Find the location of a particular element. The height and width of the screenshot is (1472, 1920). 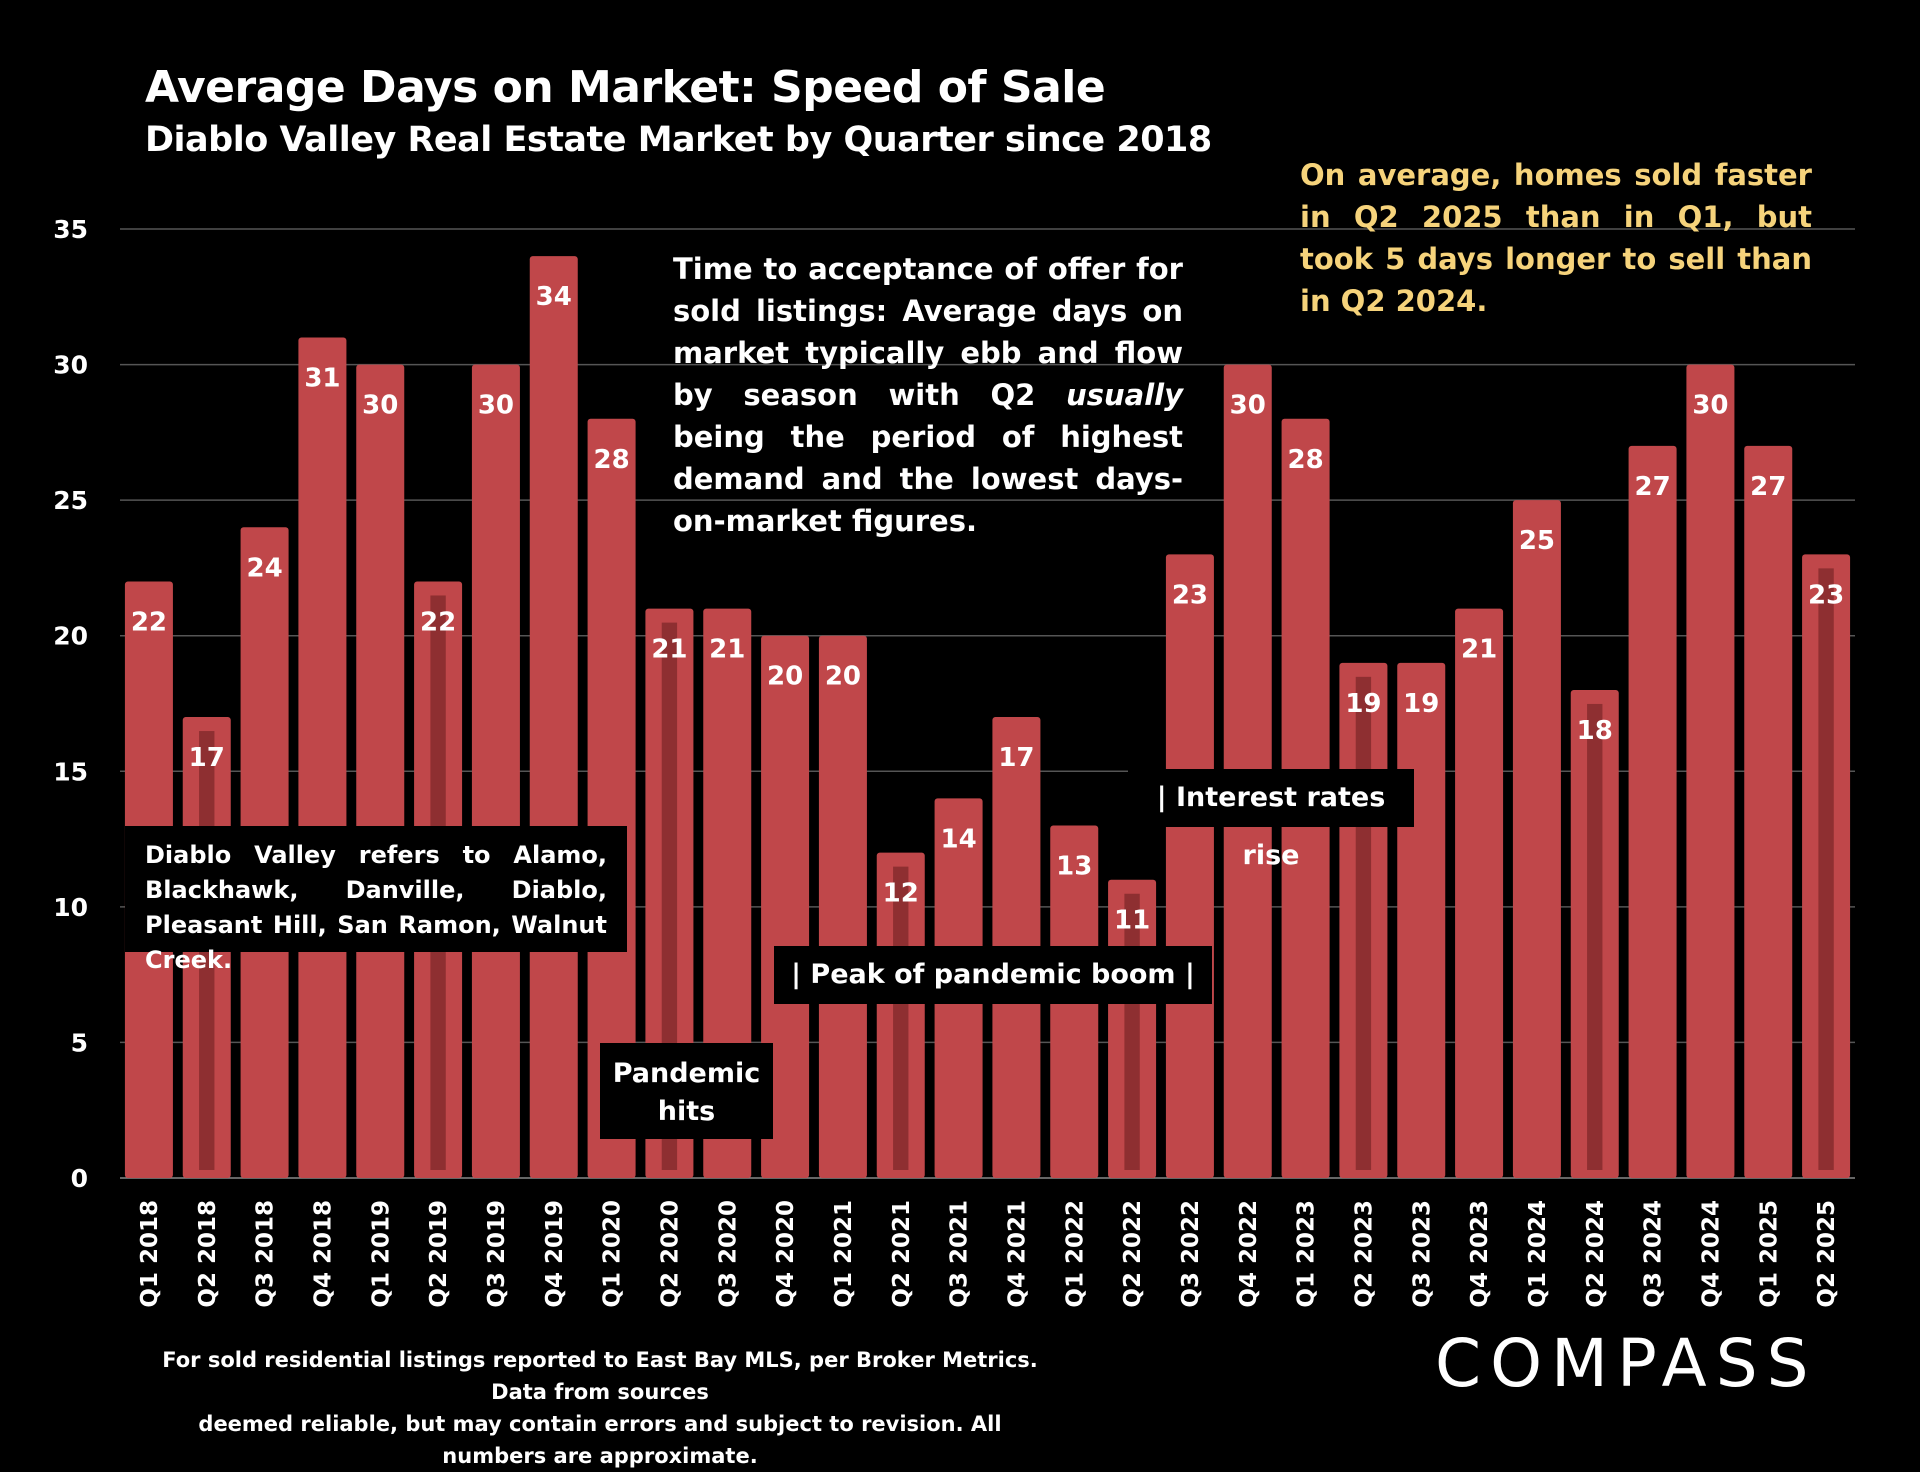

x-tick-label: Q2 2020 is located at coordinates (670, 1254).